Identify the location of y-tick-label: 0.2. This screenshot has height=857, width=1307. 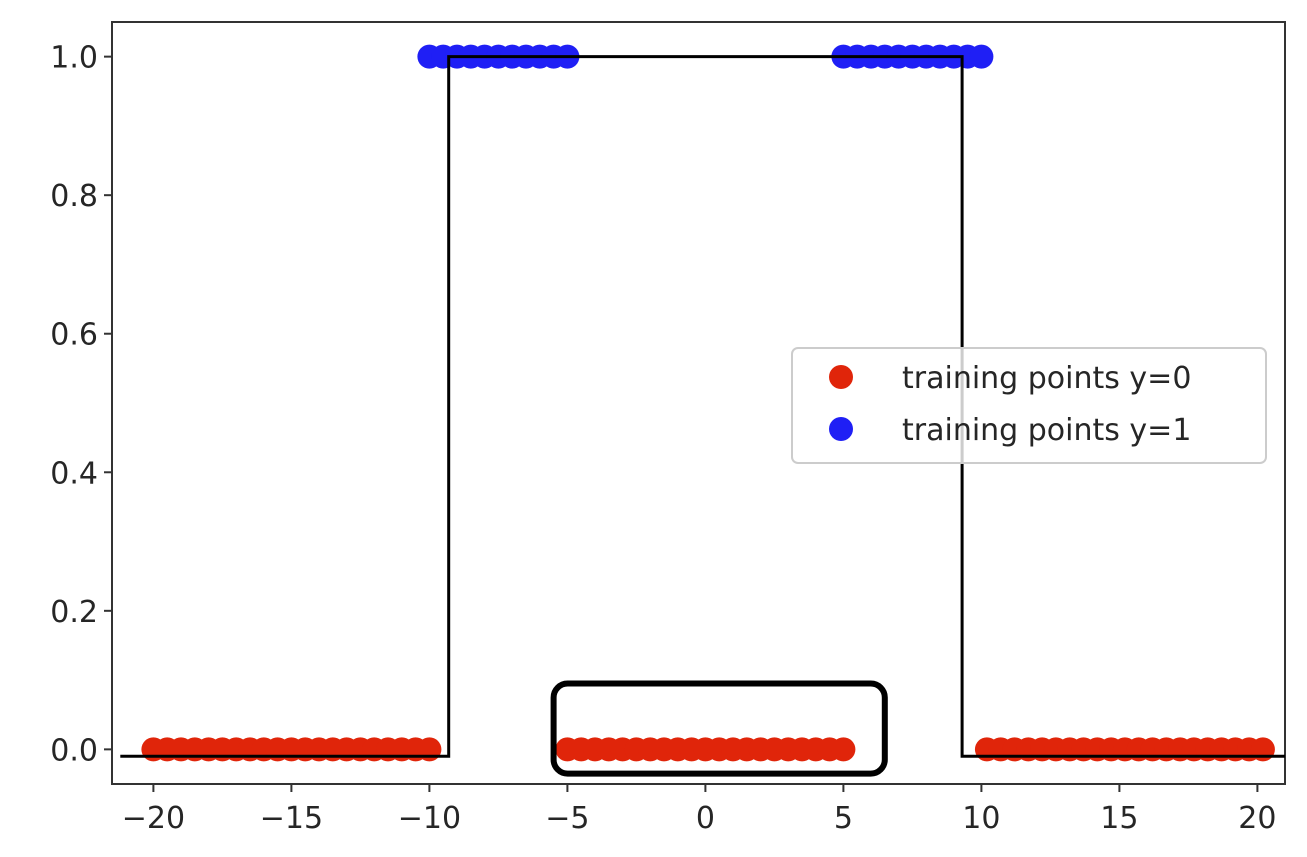
(74, 612).